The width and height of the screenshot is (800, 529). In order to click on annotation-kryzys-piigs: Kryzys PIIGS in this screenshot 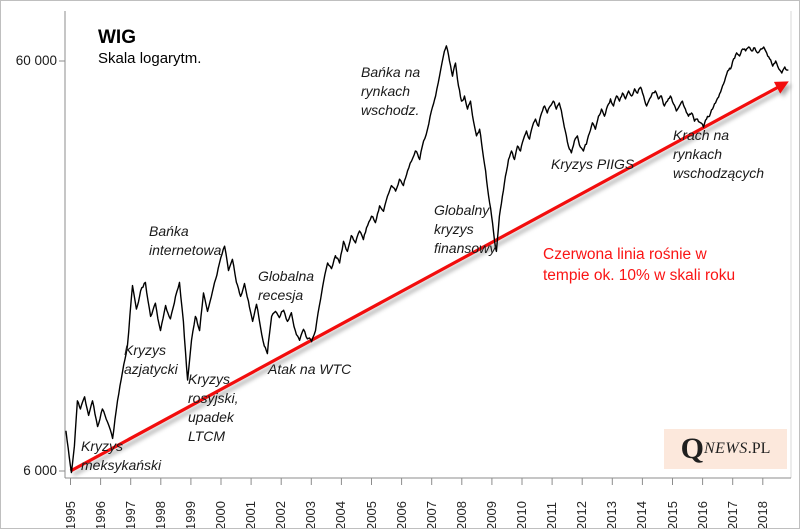, I will do `click(593, 164)`.